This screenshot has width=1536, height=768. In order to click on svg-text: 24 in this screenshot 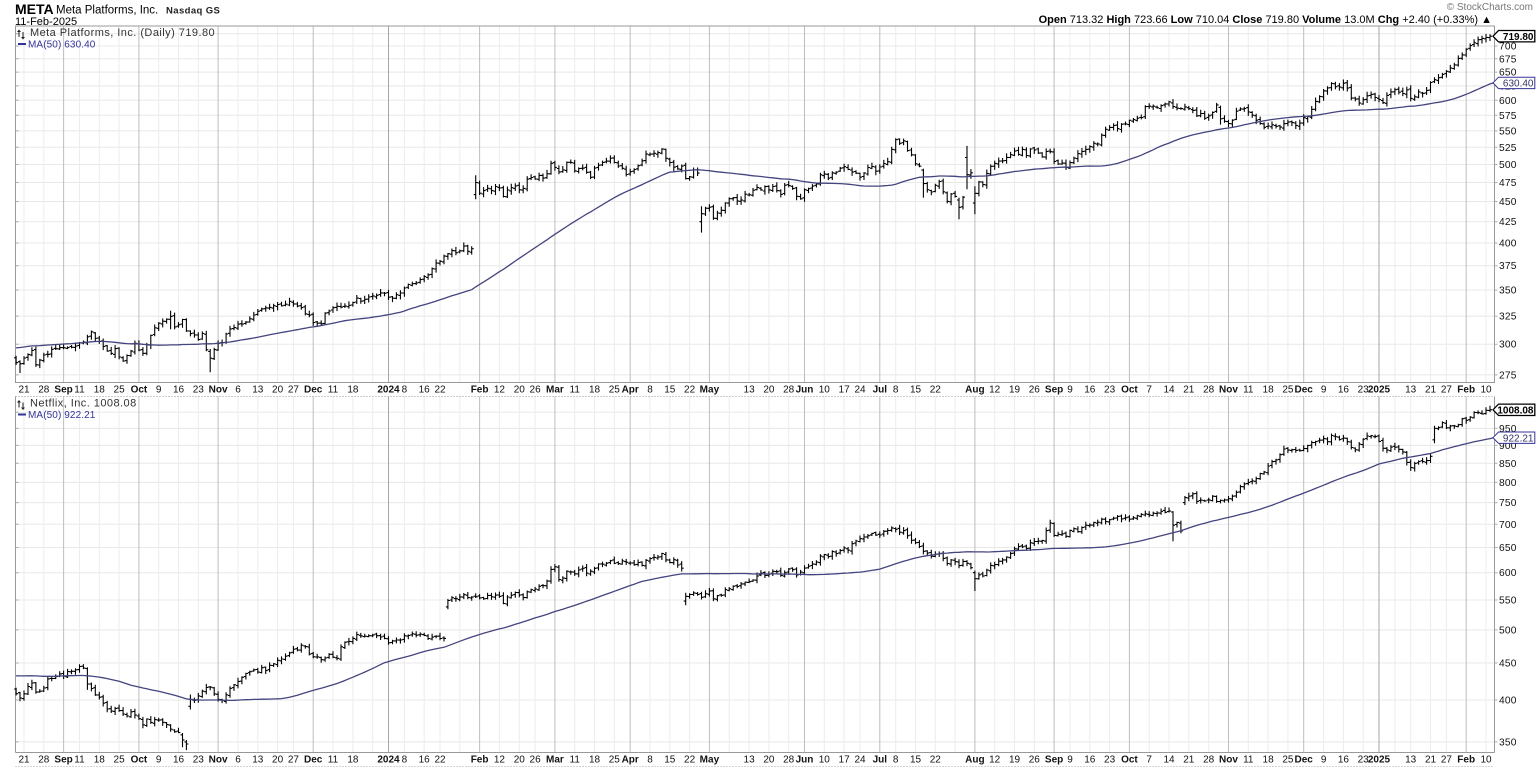, I will do `click(860, 760)`.